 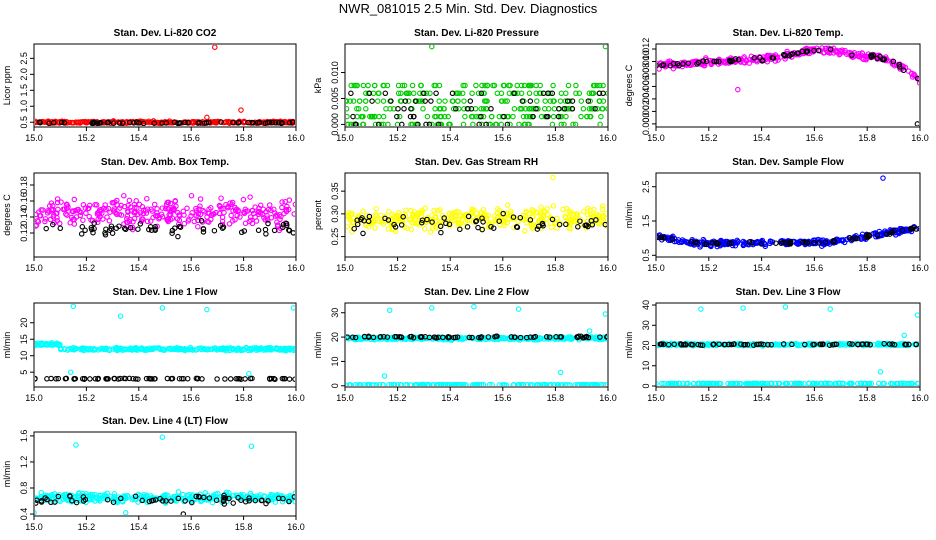 I want to click on y-tick-label: 1.5, so click(x=646, y=221).